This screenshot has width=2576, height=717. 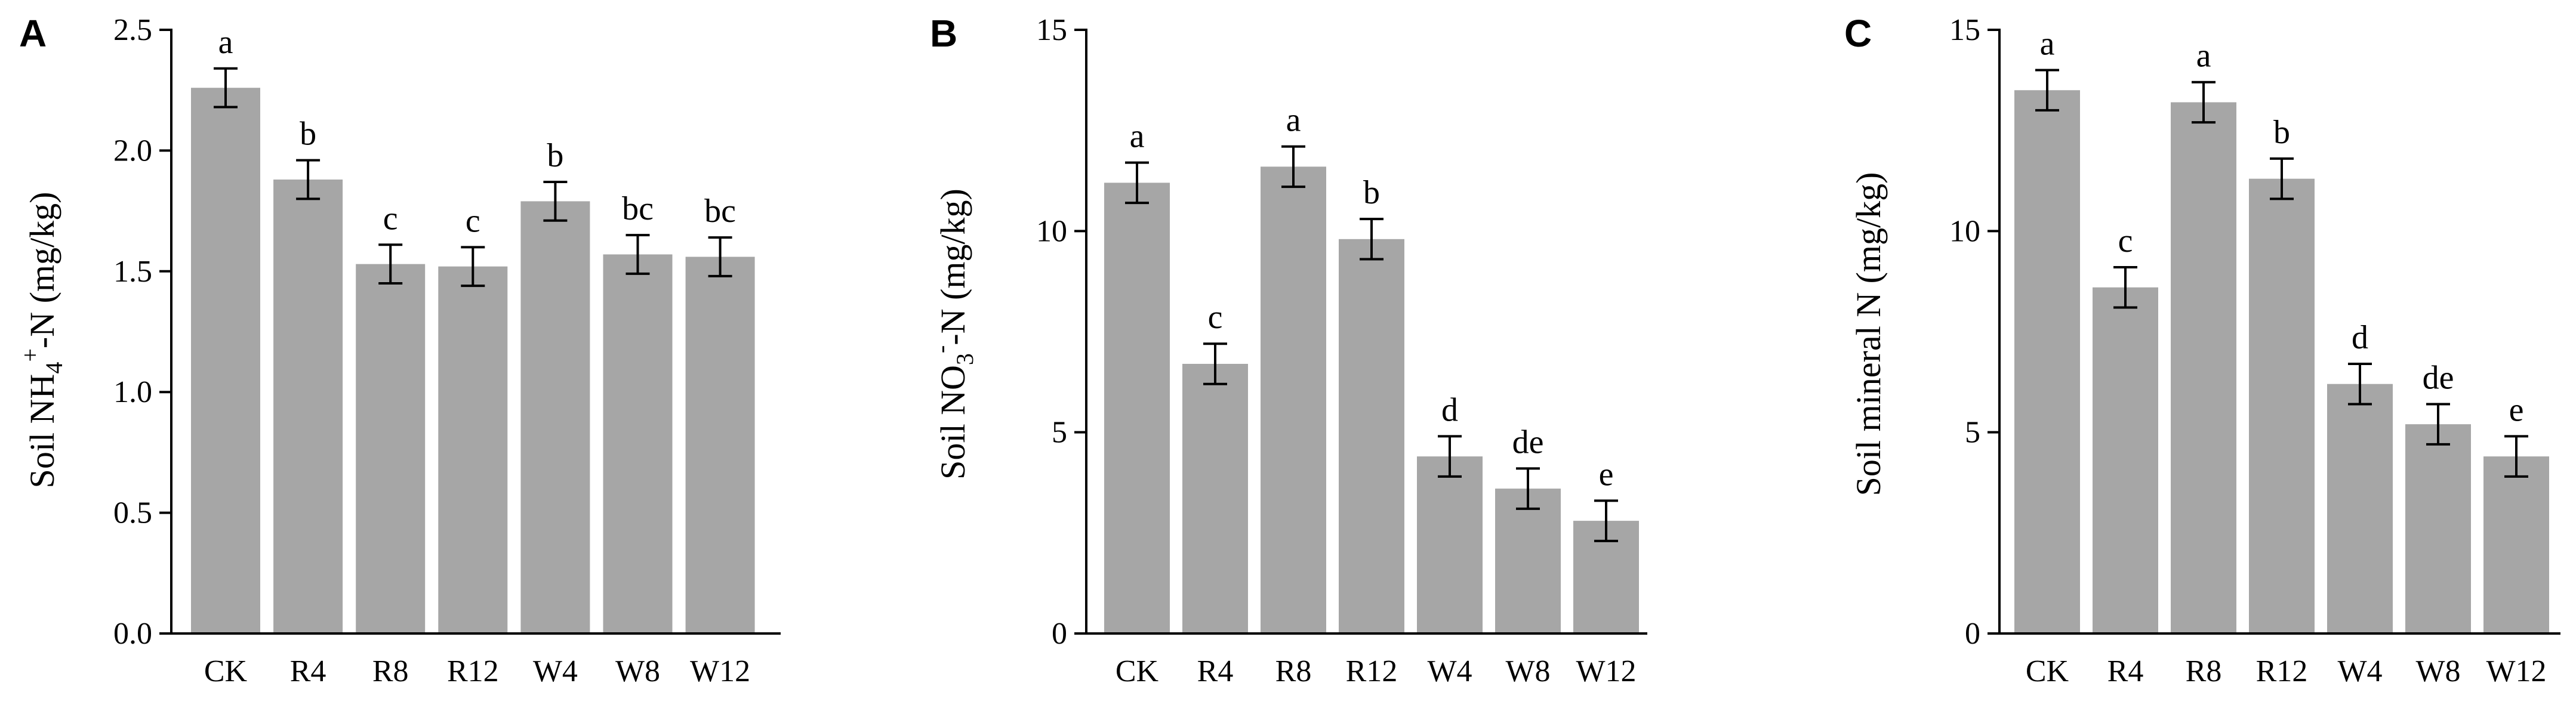 I want to click on y-tick-label: 2.5, so click(x=132, y=30).